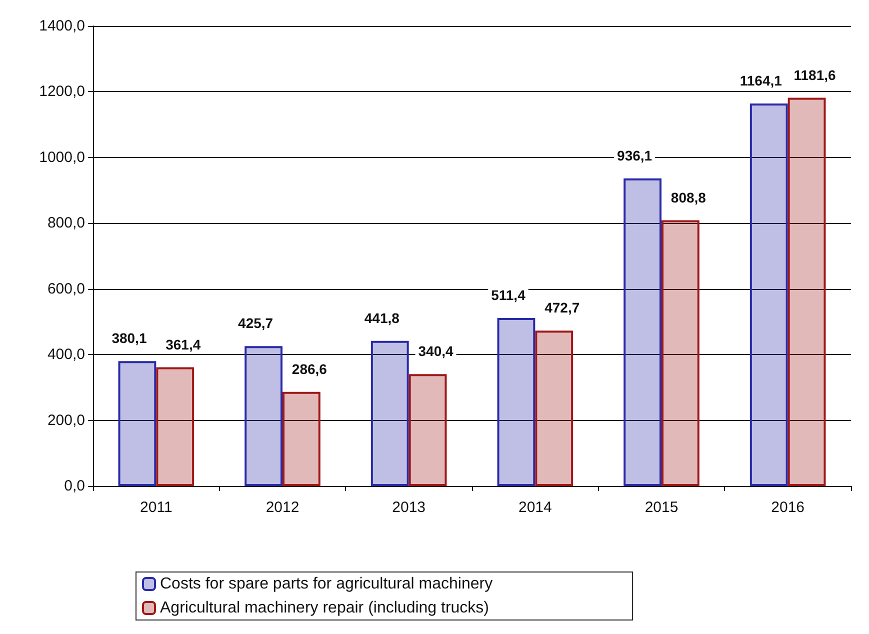 Image resolution: width=869 pixels, height=634 pixels. I want to click on legend-label: Agricultural machinery repair (including trucks), so click(325, 608).